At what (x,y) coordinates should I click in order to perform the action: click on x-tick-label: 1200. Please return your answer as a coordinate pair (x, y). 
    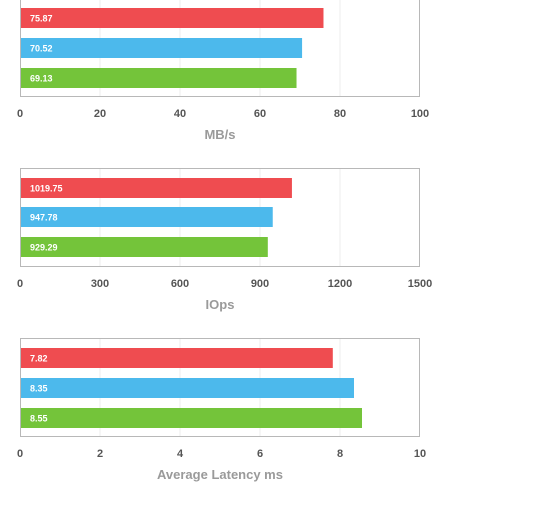
    Looking at the image, I should click on (340, 284).